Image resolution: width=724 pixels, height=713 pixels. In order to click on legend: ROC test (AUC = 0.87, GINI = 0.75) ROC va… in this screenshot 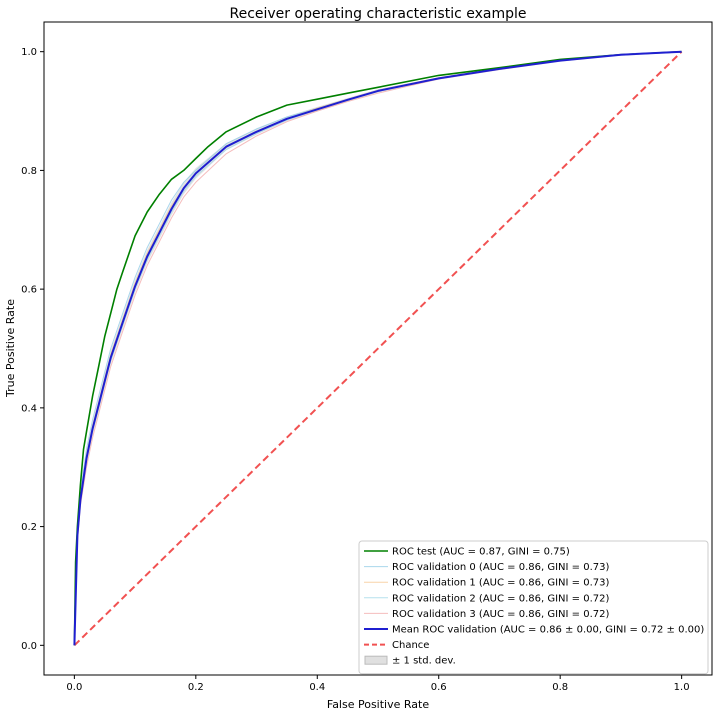, I will do `click(533, 607)`.